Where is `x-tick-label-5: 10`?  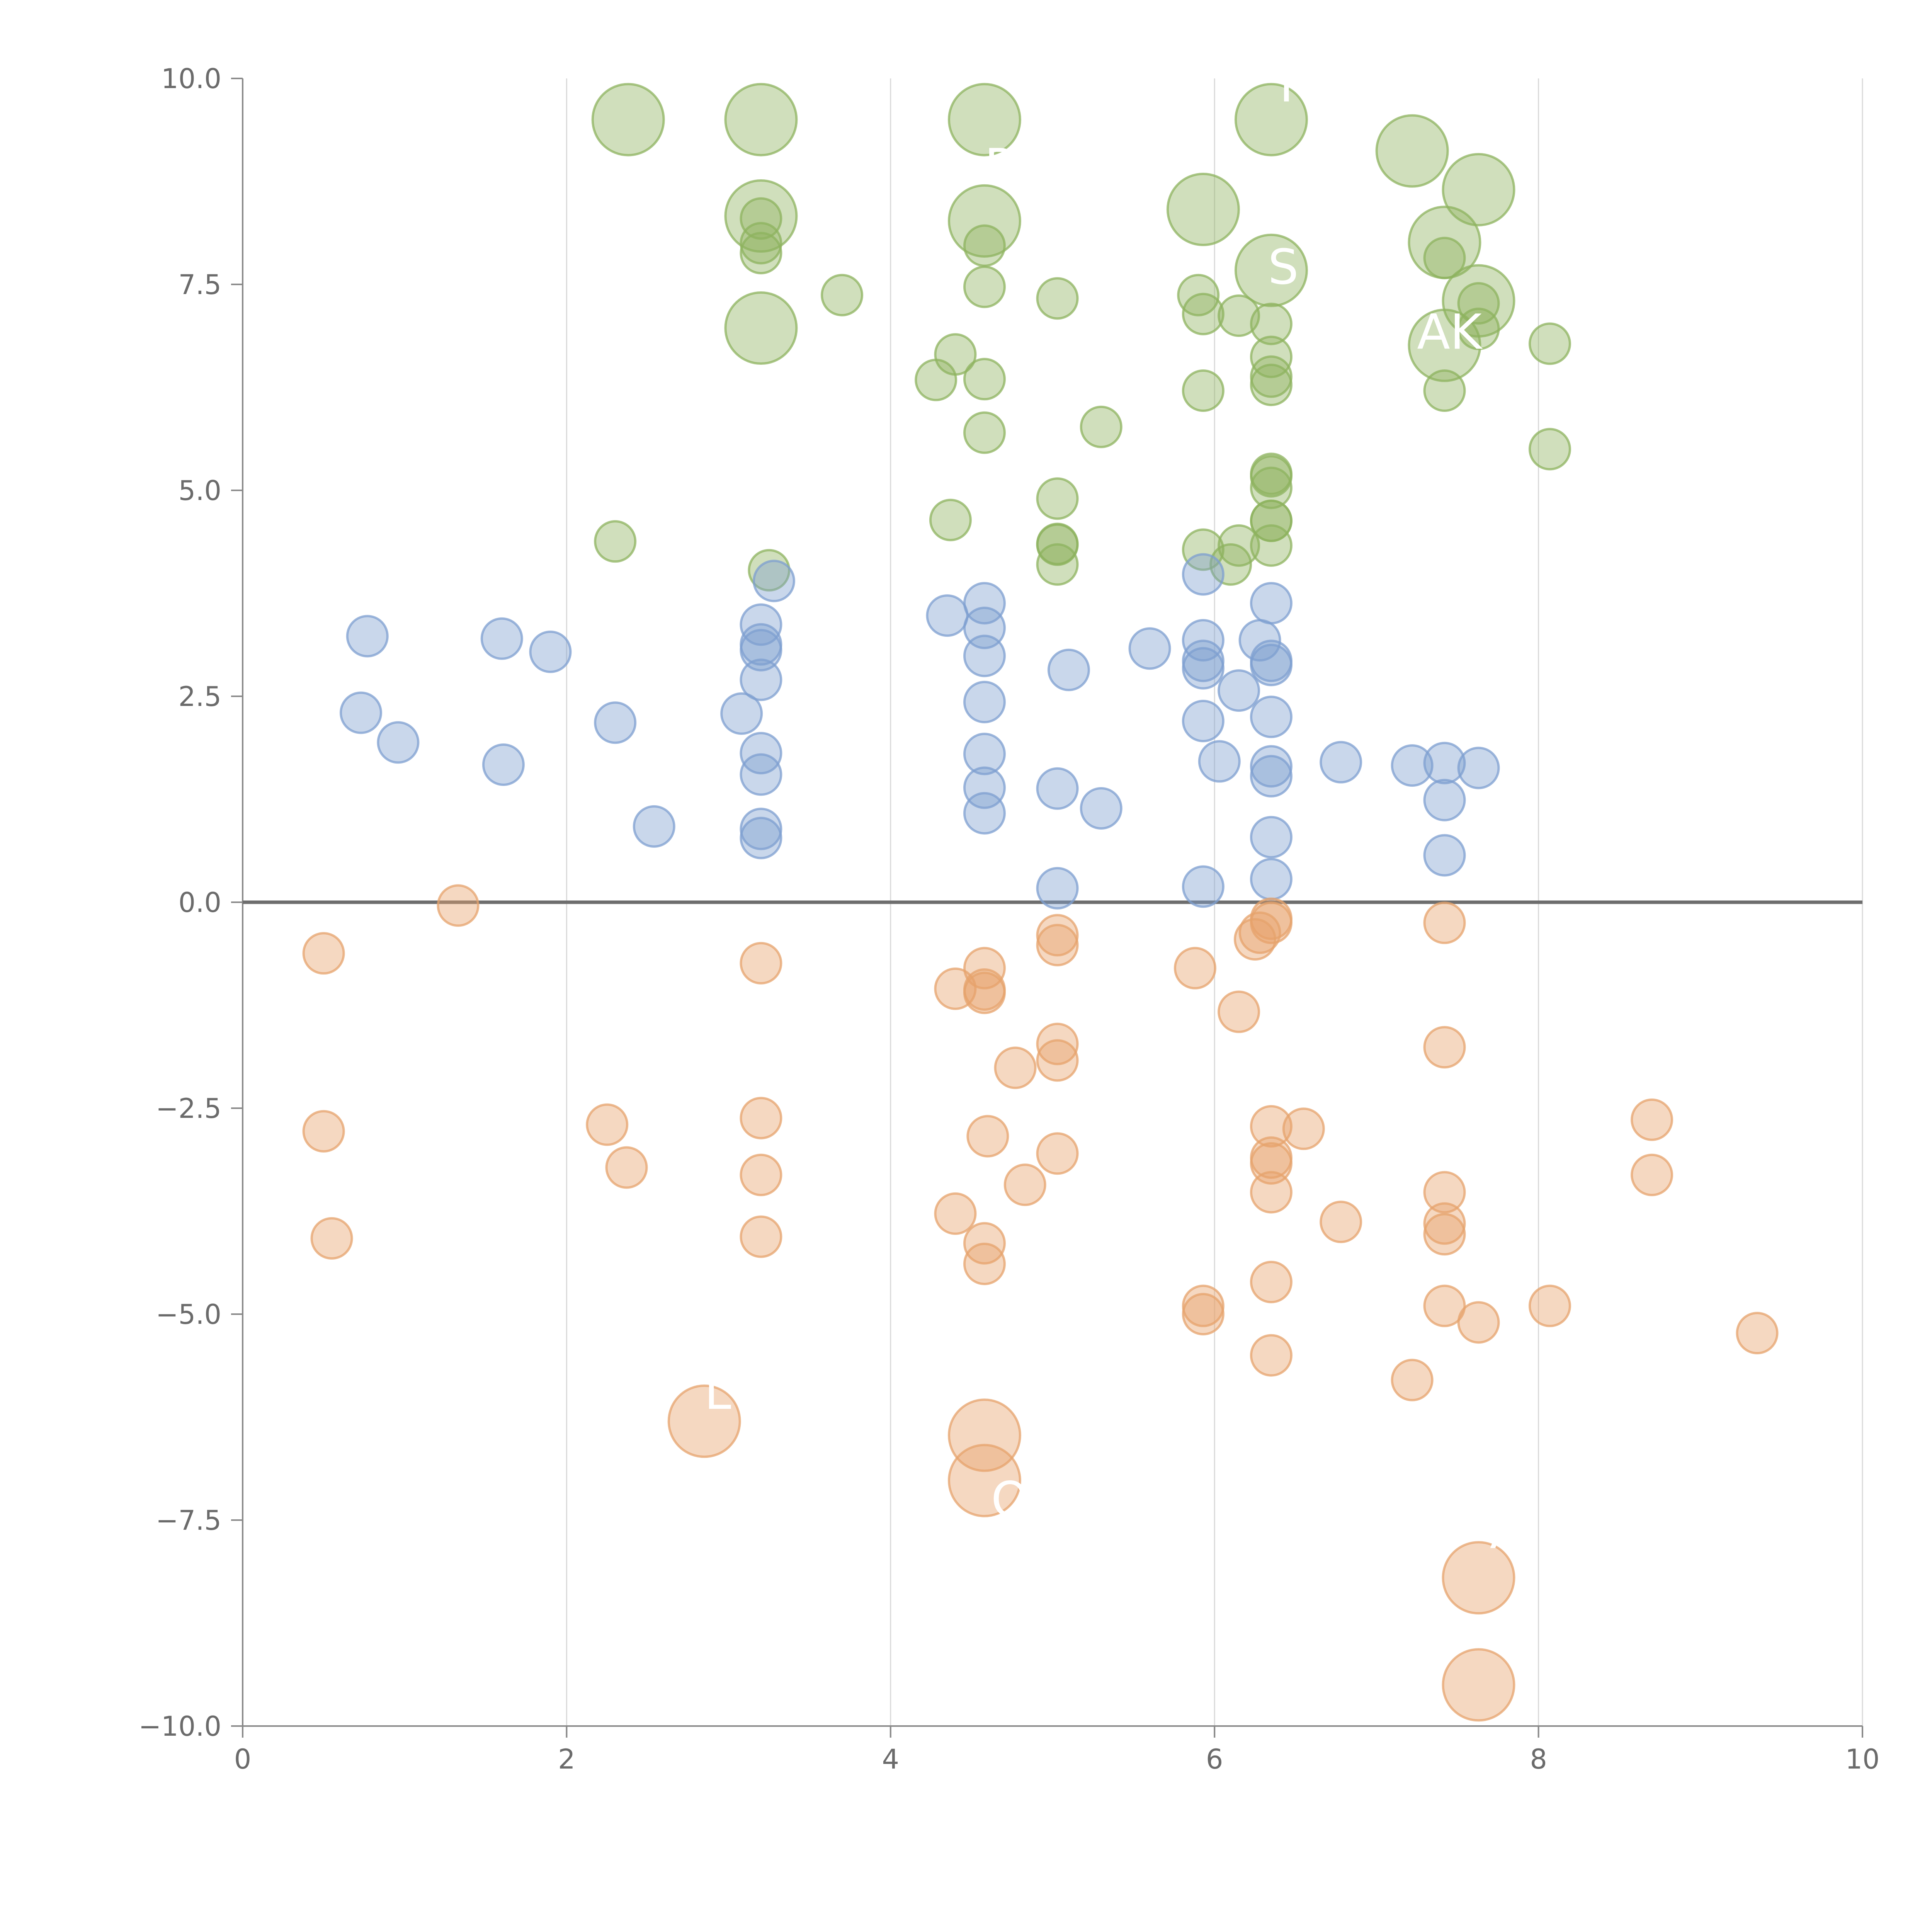
x-tick-label-5: 10 is located at coordinates (1862, 1759).